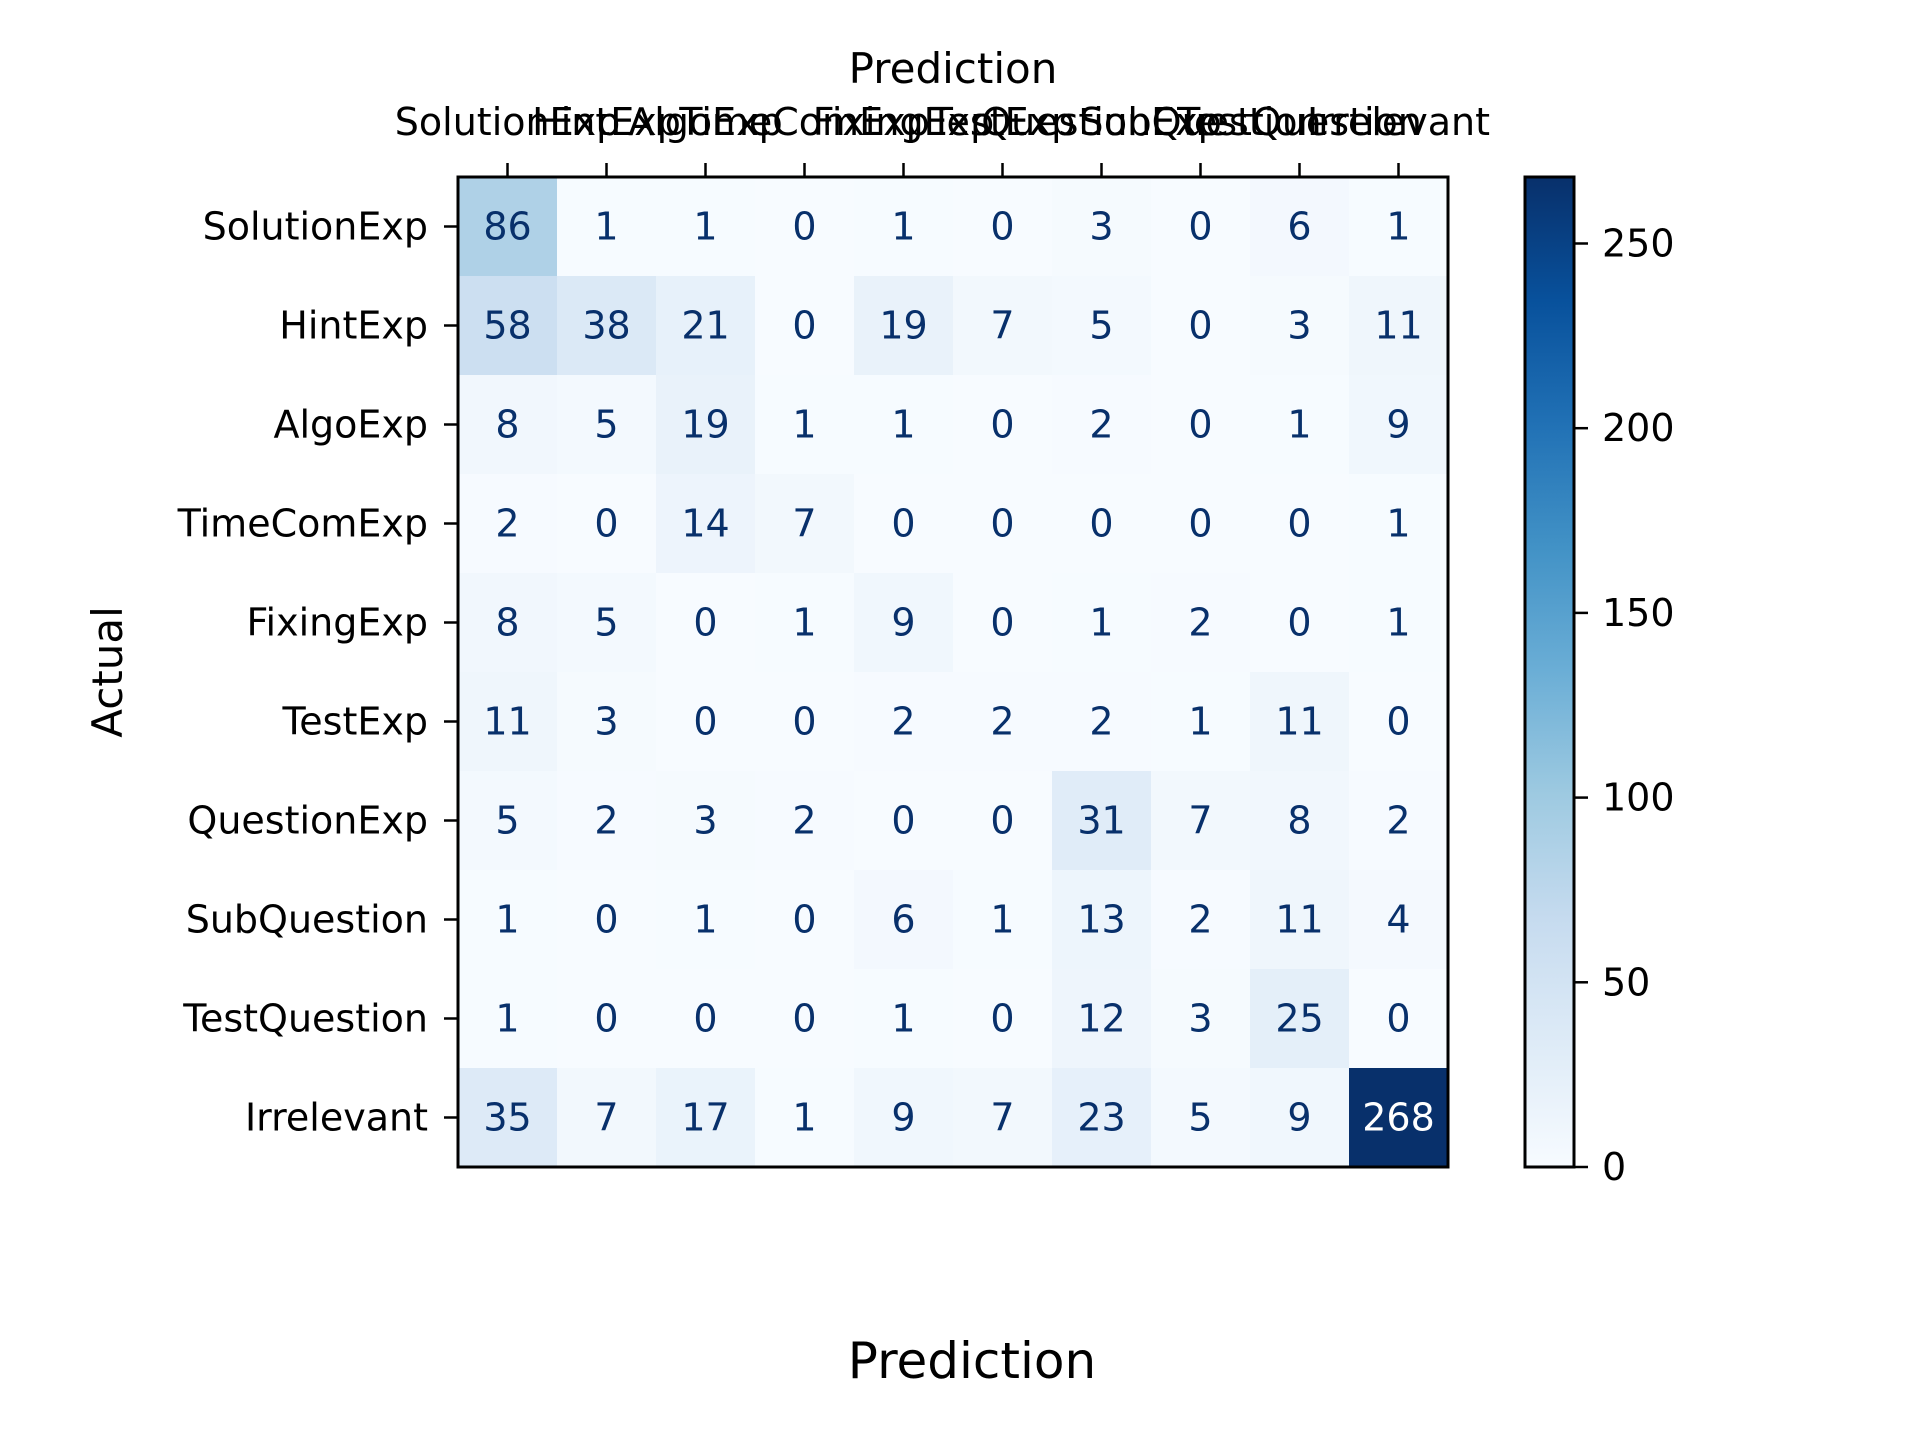  I want to click on cell-value: 31, so click(1101, 821).